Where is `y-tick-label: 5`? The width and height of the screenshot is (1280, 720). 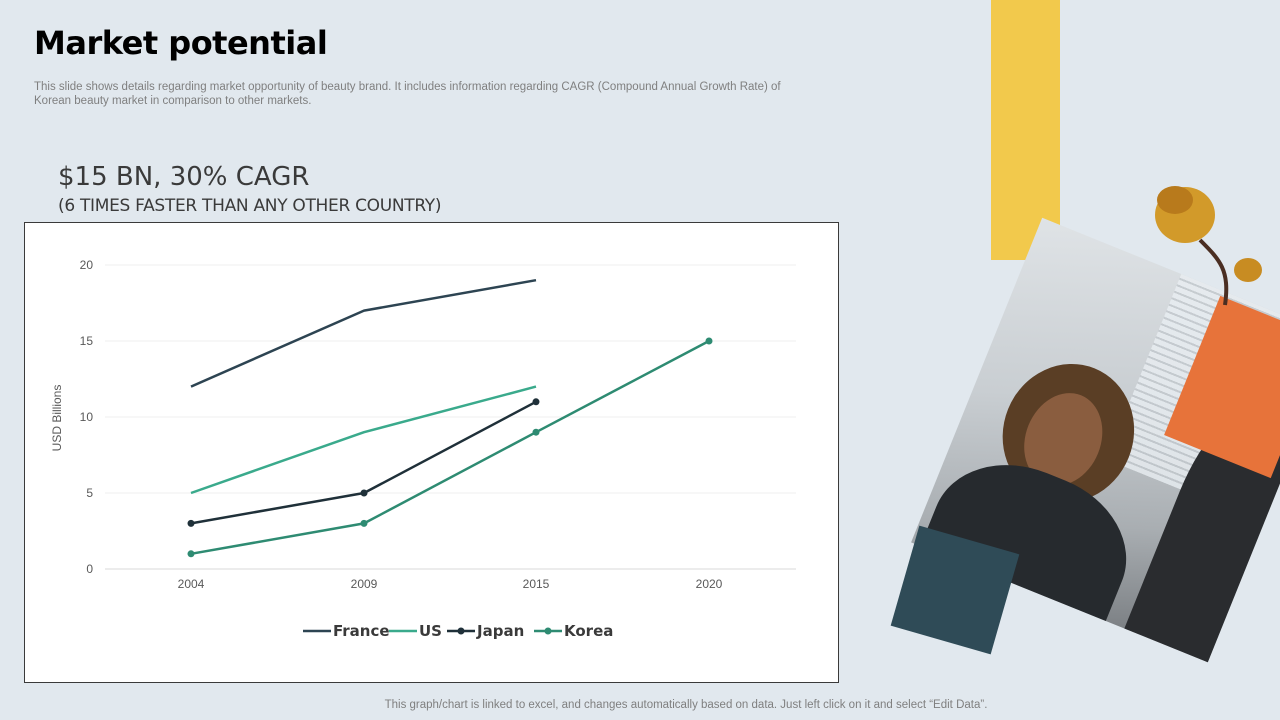 y-tick-label: 5 is located at coordinates (89, 493).